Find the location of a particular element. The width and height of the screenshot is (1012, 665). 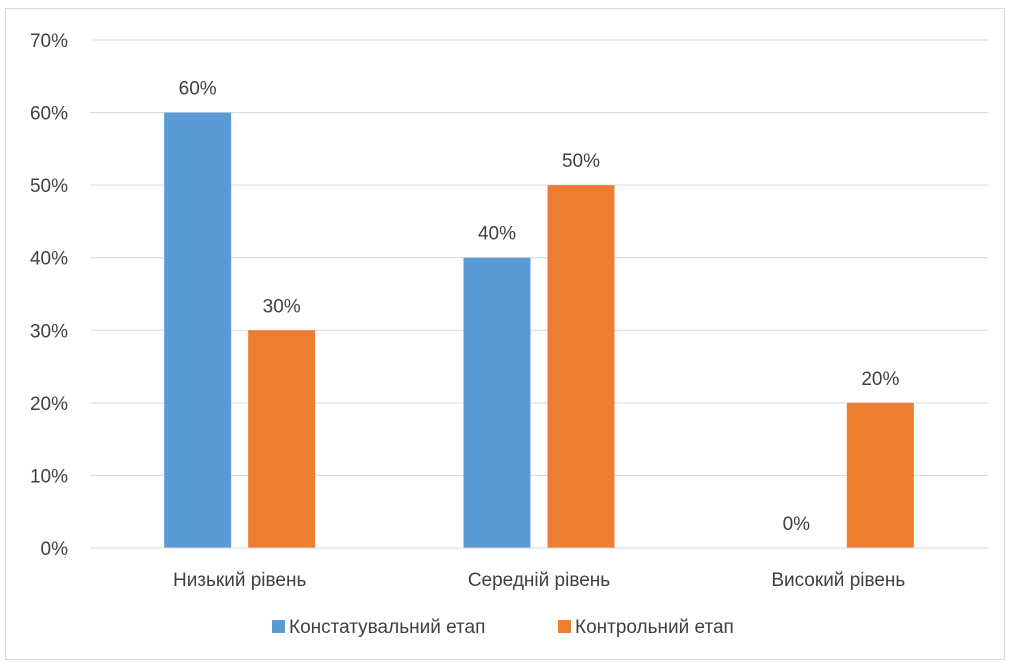

data-label: 40% is located at coordinates (497, 234).